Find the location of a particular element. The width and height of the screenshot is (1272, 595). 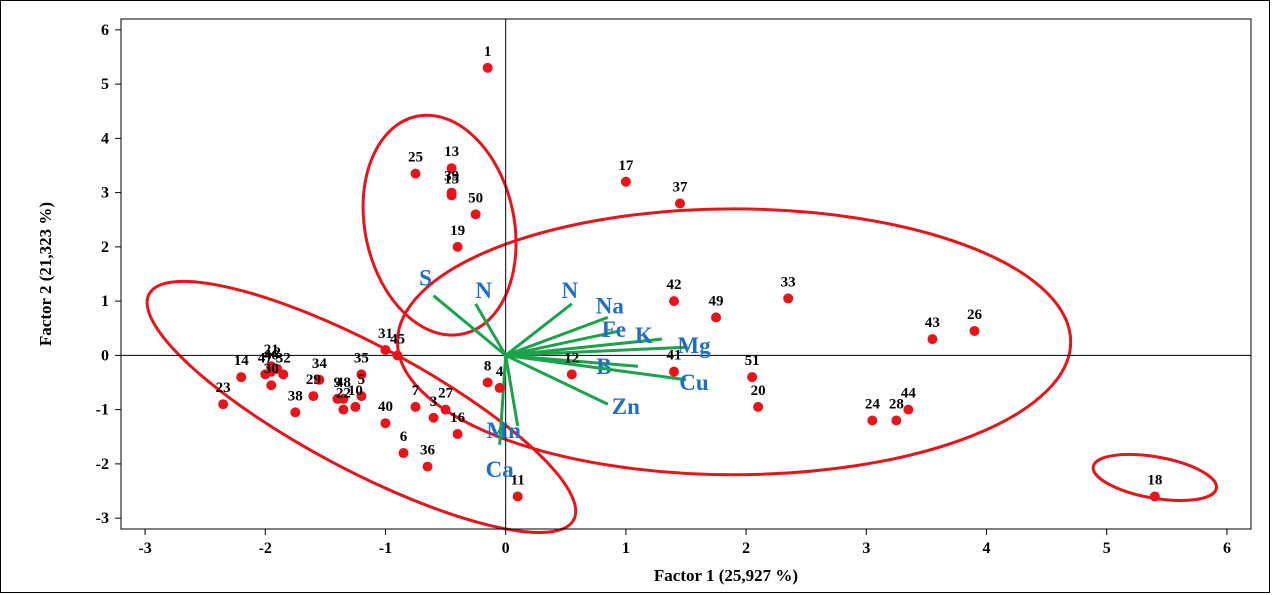

x-tick-label: 1 is located at coordinates (626, 548).